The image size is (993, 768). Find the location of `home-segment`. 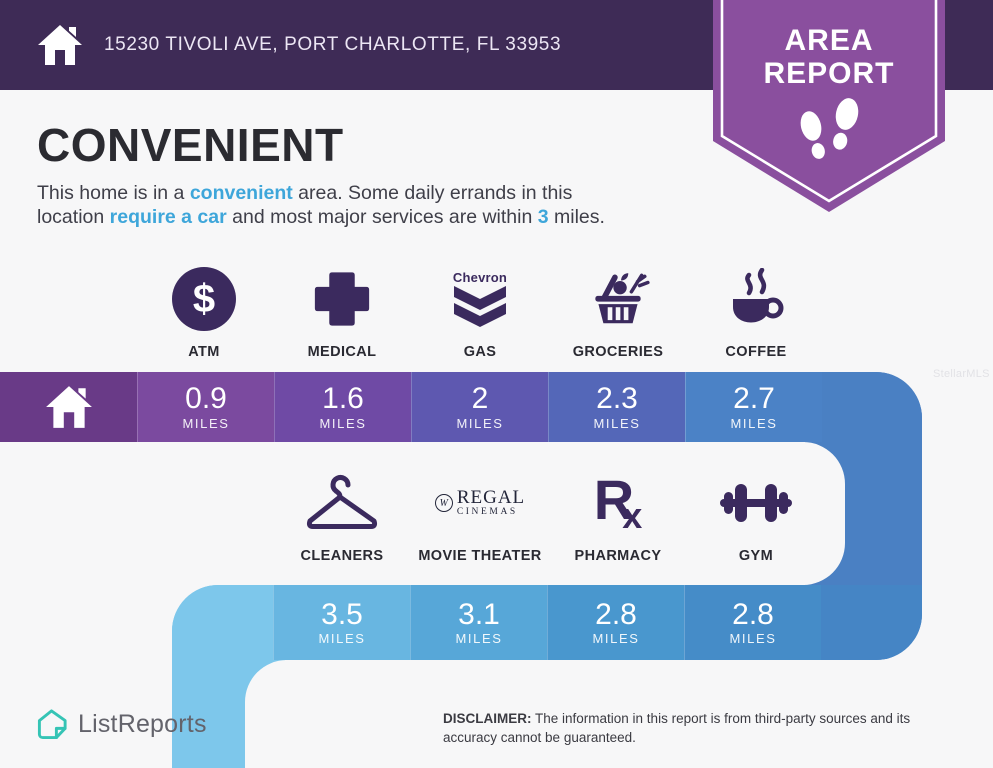

home-segment is located at coordinates (68, 407).